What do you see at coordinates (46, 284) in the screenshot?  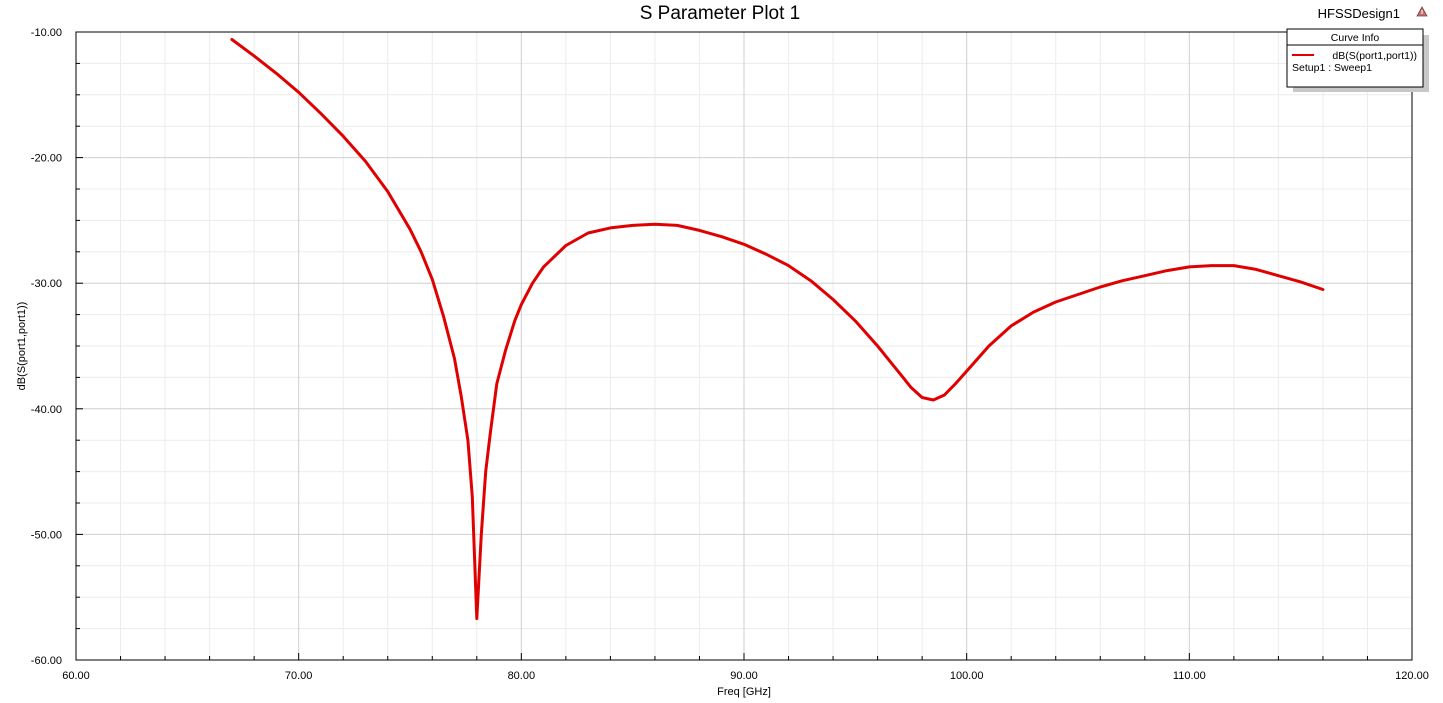 I see `y-tick-label: -30.00` at bounding box center [46, 284].